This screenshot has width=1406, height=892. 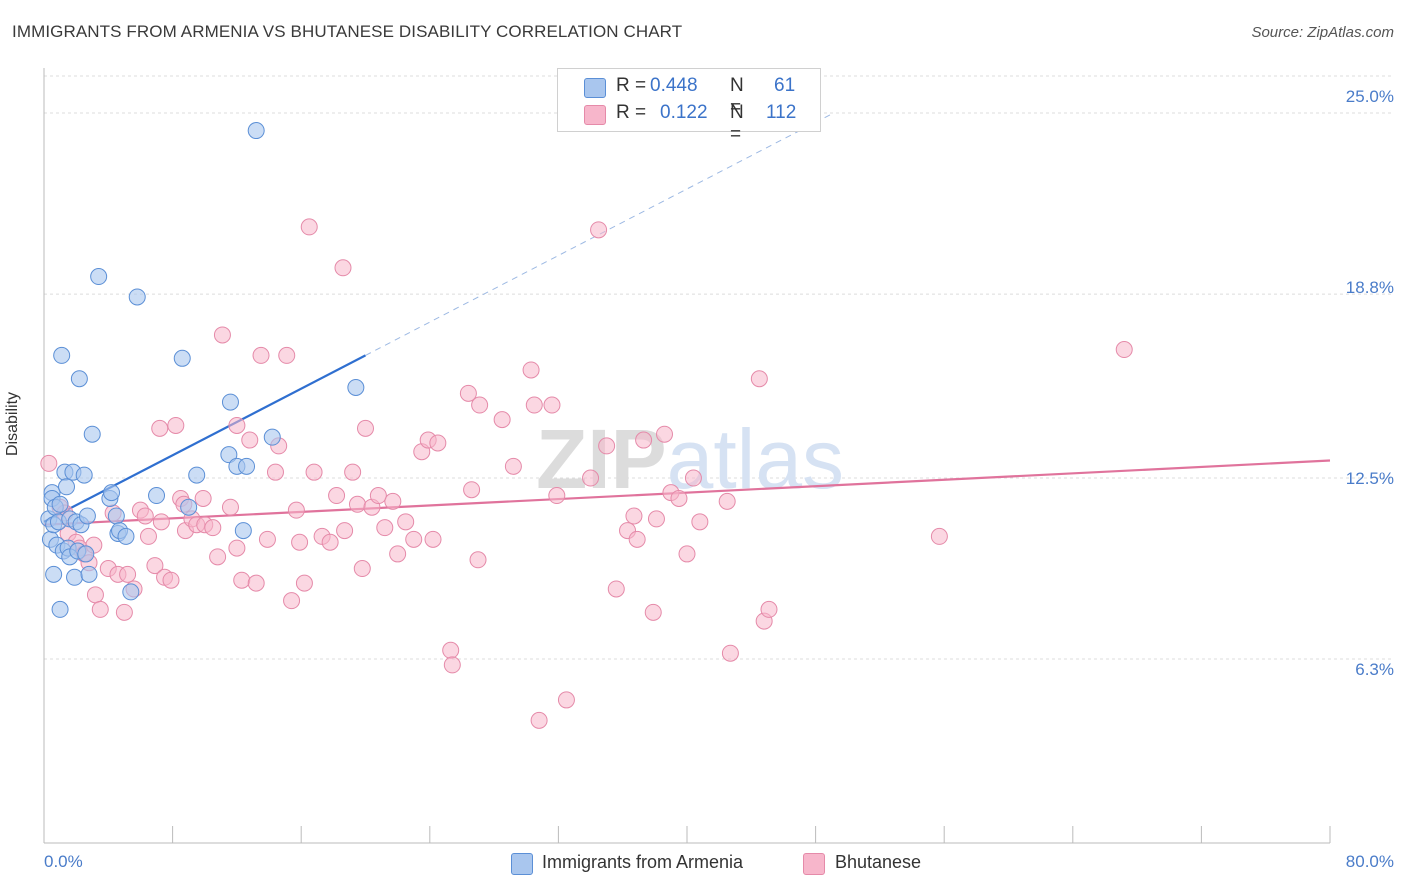 I want to click on legend-r-value: 0.448, so click(x=674, y=85).